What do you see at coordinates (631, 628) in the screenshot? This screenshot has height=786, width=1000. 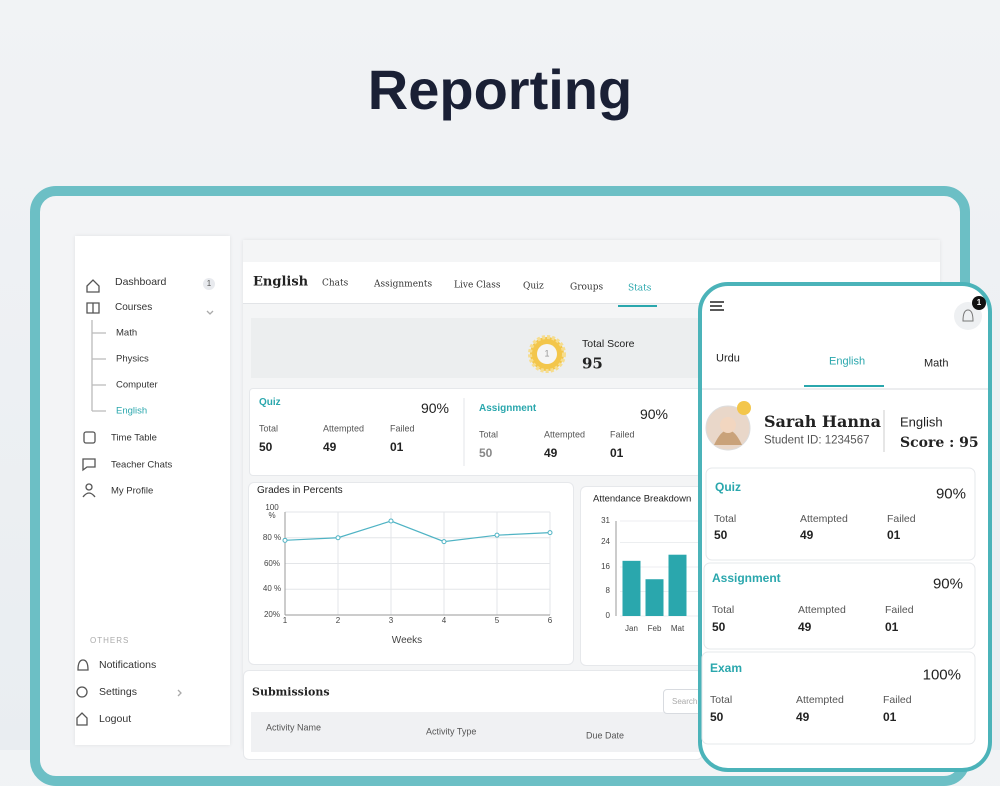 I see `x-tick-label: Jan` at bounding box center [631, 628].